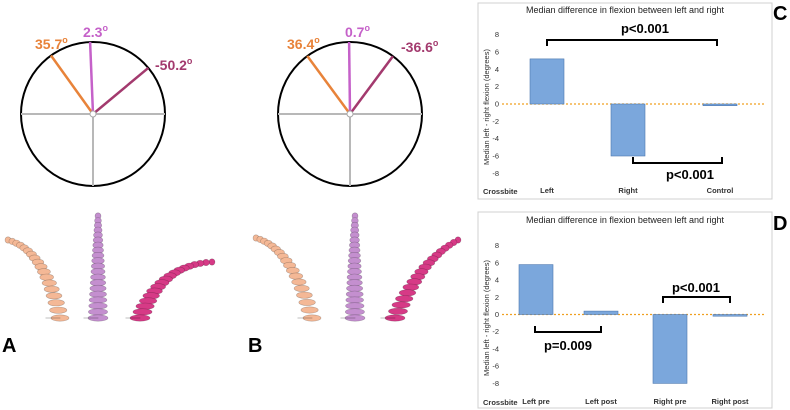  Describe the element at coordinates (677, 160) in the screenshot. I see `significance-bracket-bottom` at that location.